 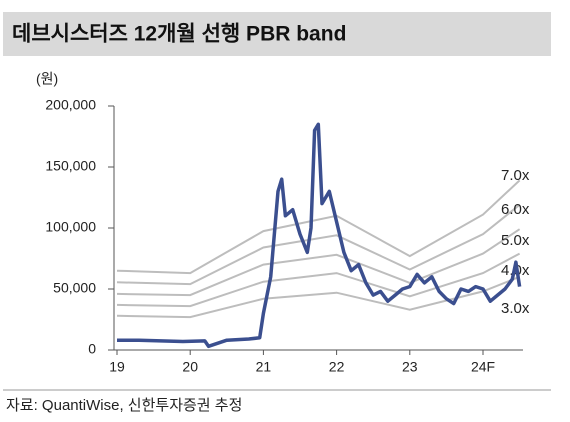 I want to click on y-unit-label: (원), so click(x=47, y=79).